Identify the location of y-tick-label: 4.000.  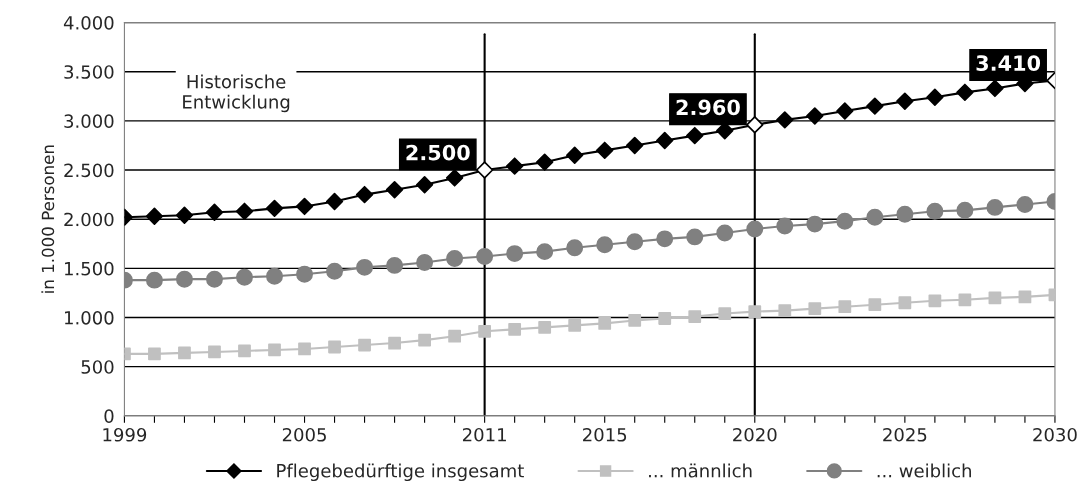
(88, 23).